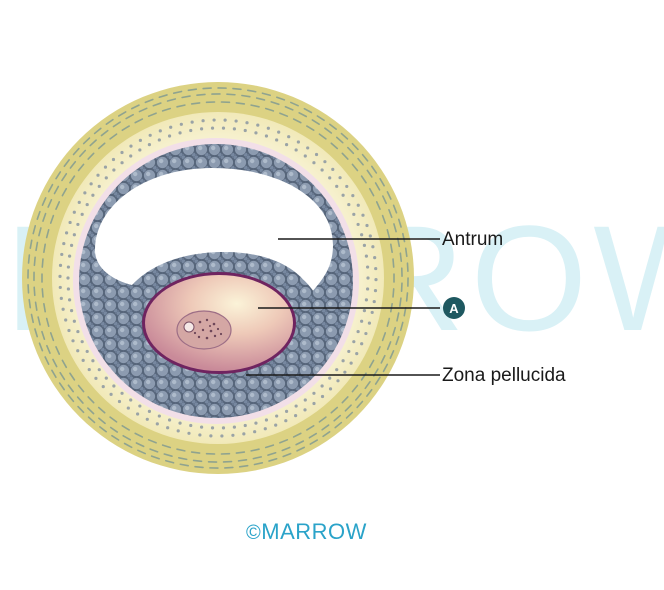 This screenshot has height=590, width=664. What do you see at coordinates (254, 533) in the screenshot?
I see `copyright-symbol: ©` at bounding box center [254, 533].